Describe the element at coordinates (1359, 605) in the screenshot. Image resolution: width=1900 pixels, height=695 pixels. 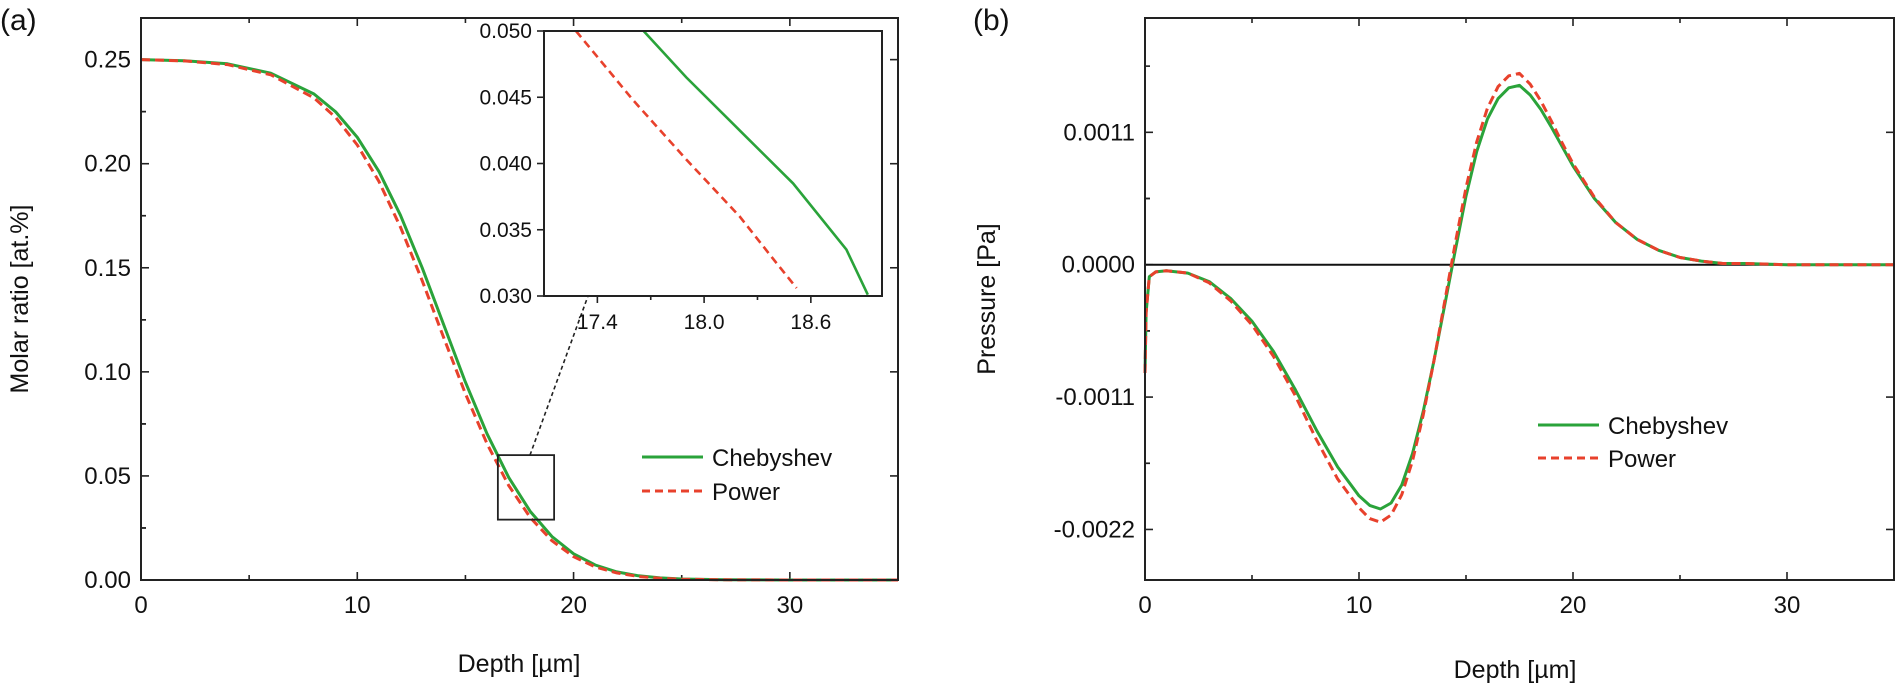
I see `panel-b-x-tick-label: 10` at that location.